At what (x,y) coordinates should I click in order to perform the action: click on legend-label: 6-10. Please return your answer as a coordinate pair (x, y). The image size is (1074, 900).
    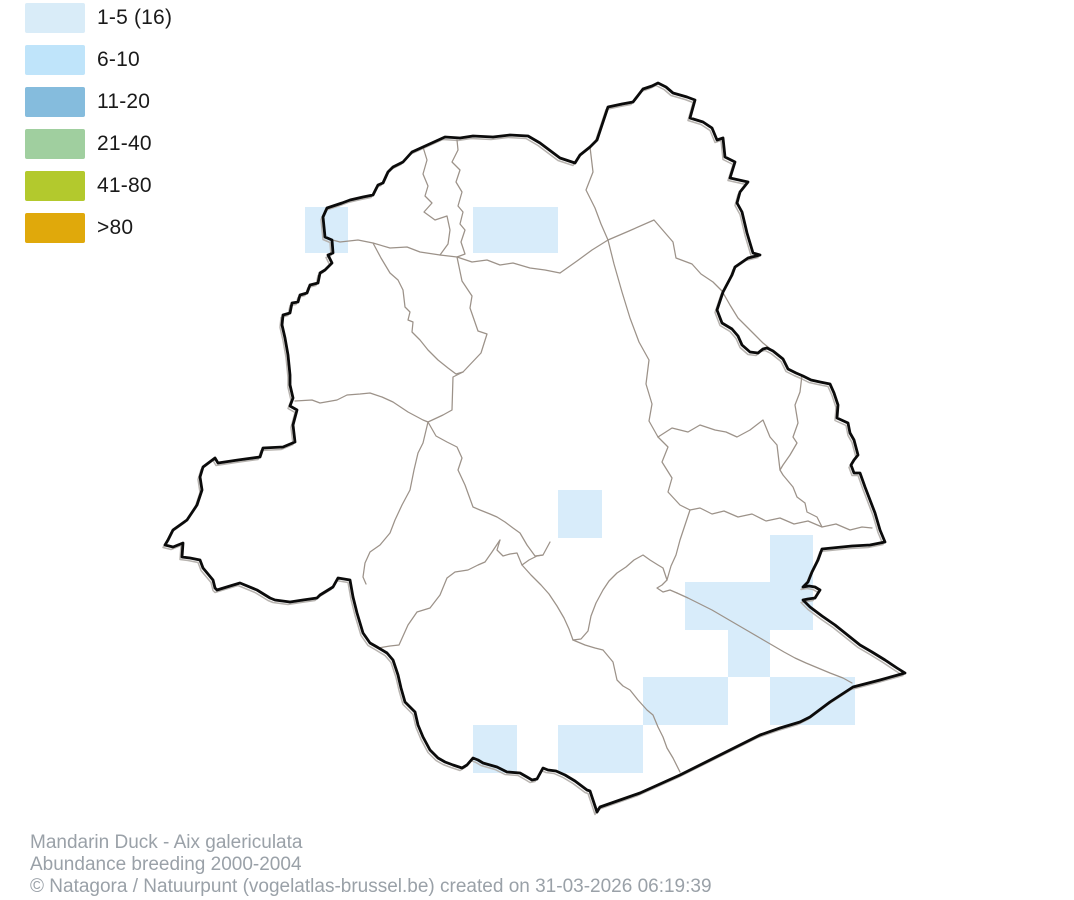
    Looking at the image, I should click on (118, 59).